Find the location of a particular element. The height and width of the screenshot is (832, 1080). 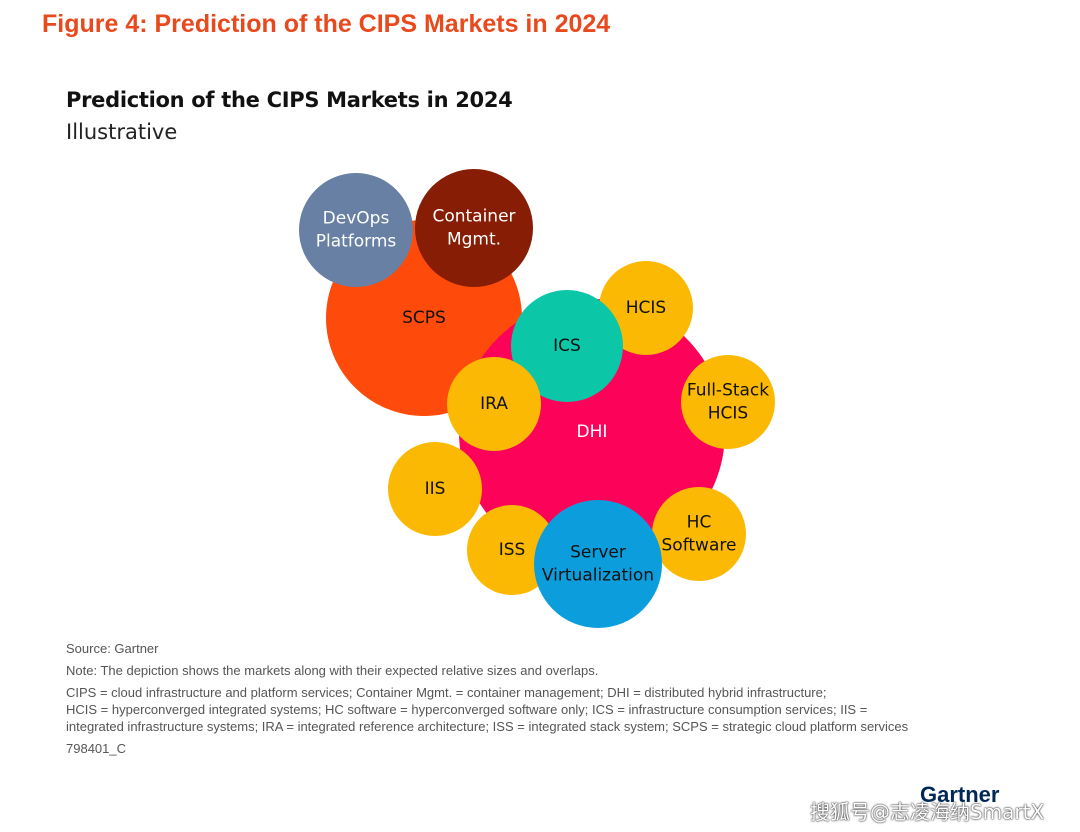

chart-title: Prediction of the CIPS Markets in 2024 is located at coordinates (289, 100).